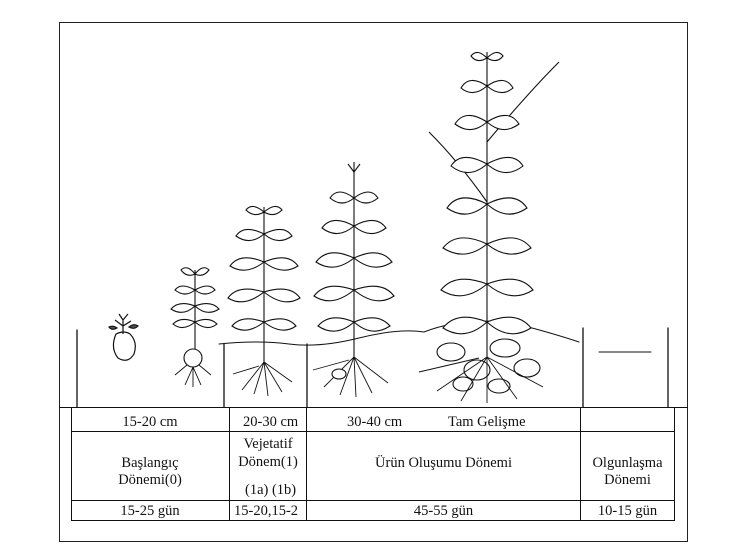  I want to click on table-line-c3, so click(580, 463).